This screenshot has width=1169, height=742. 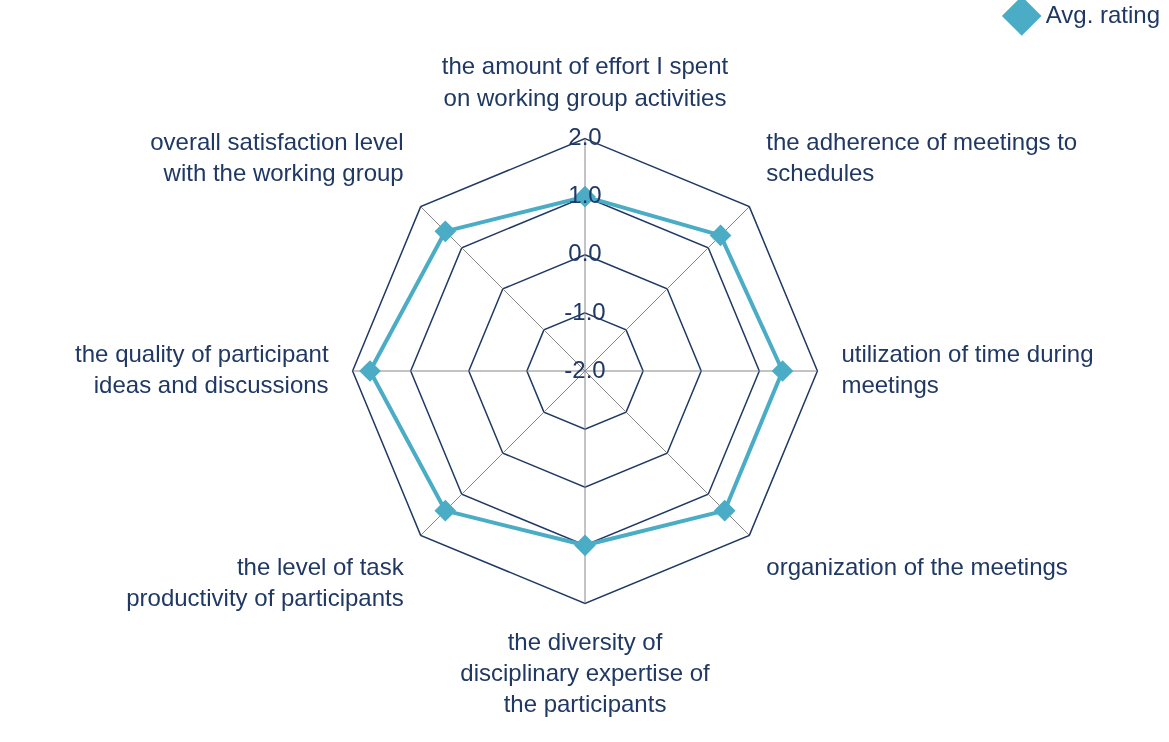 I want to click on y-tick-label: -2.0, so click(x=585, y=369).